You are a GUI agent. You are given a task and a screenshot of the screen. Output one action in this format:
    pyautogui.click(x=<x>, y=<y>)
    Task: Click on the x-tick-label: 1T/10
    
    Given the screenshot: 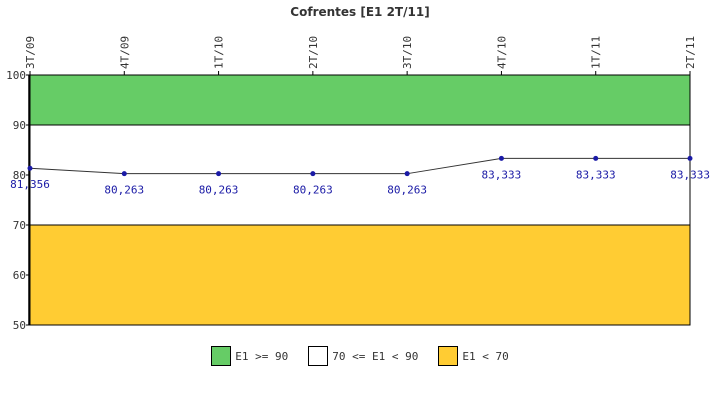 What is the action you would take?
    pyautogui.click(x=219, y=52)
    